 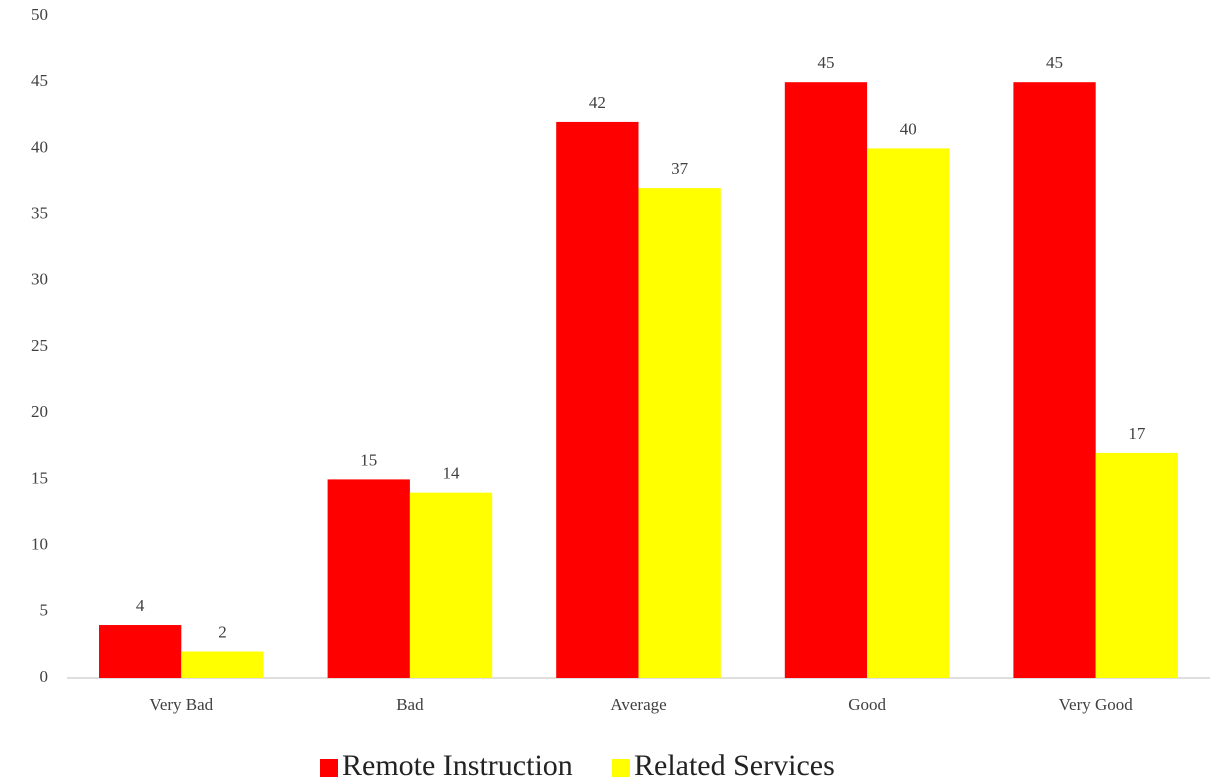 I want to click on x-tick-label: Average, so click(x=638, y=704).